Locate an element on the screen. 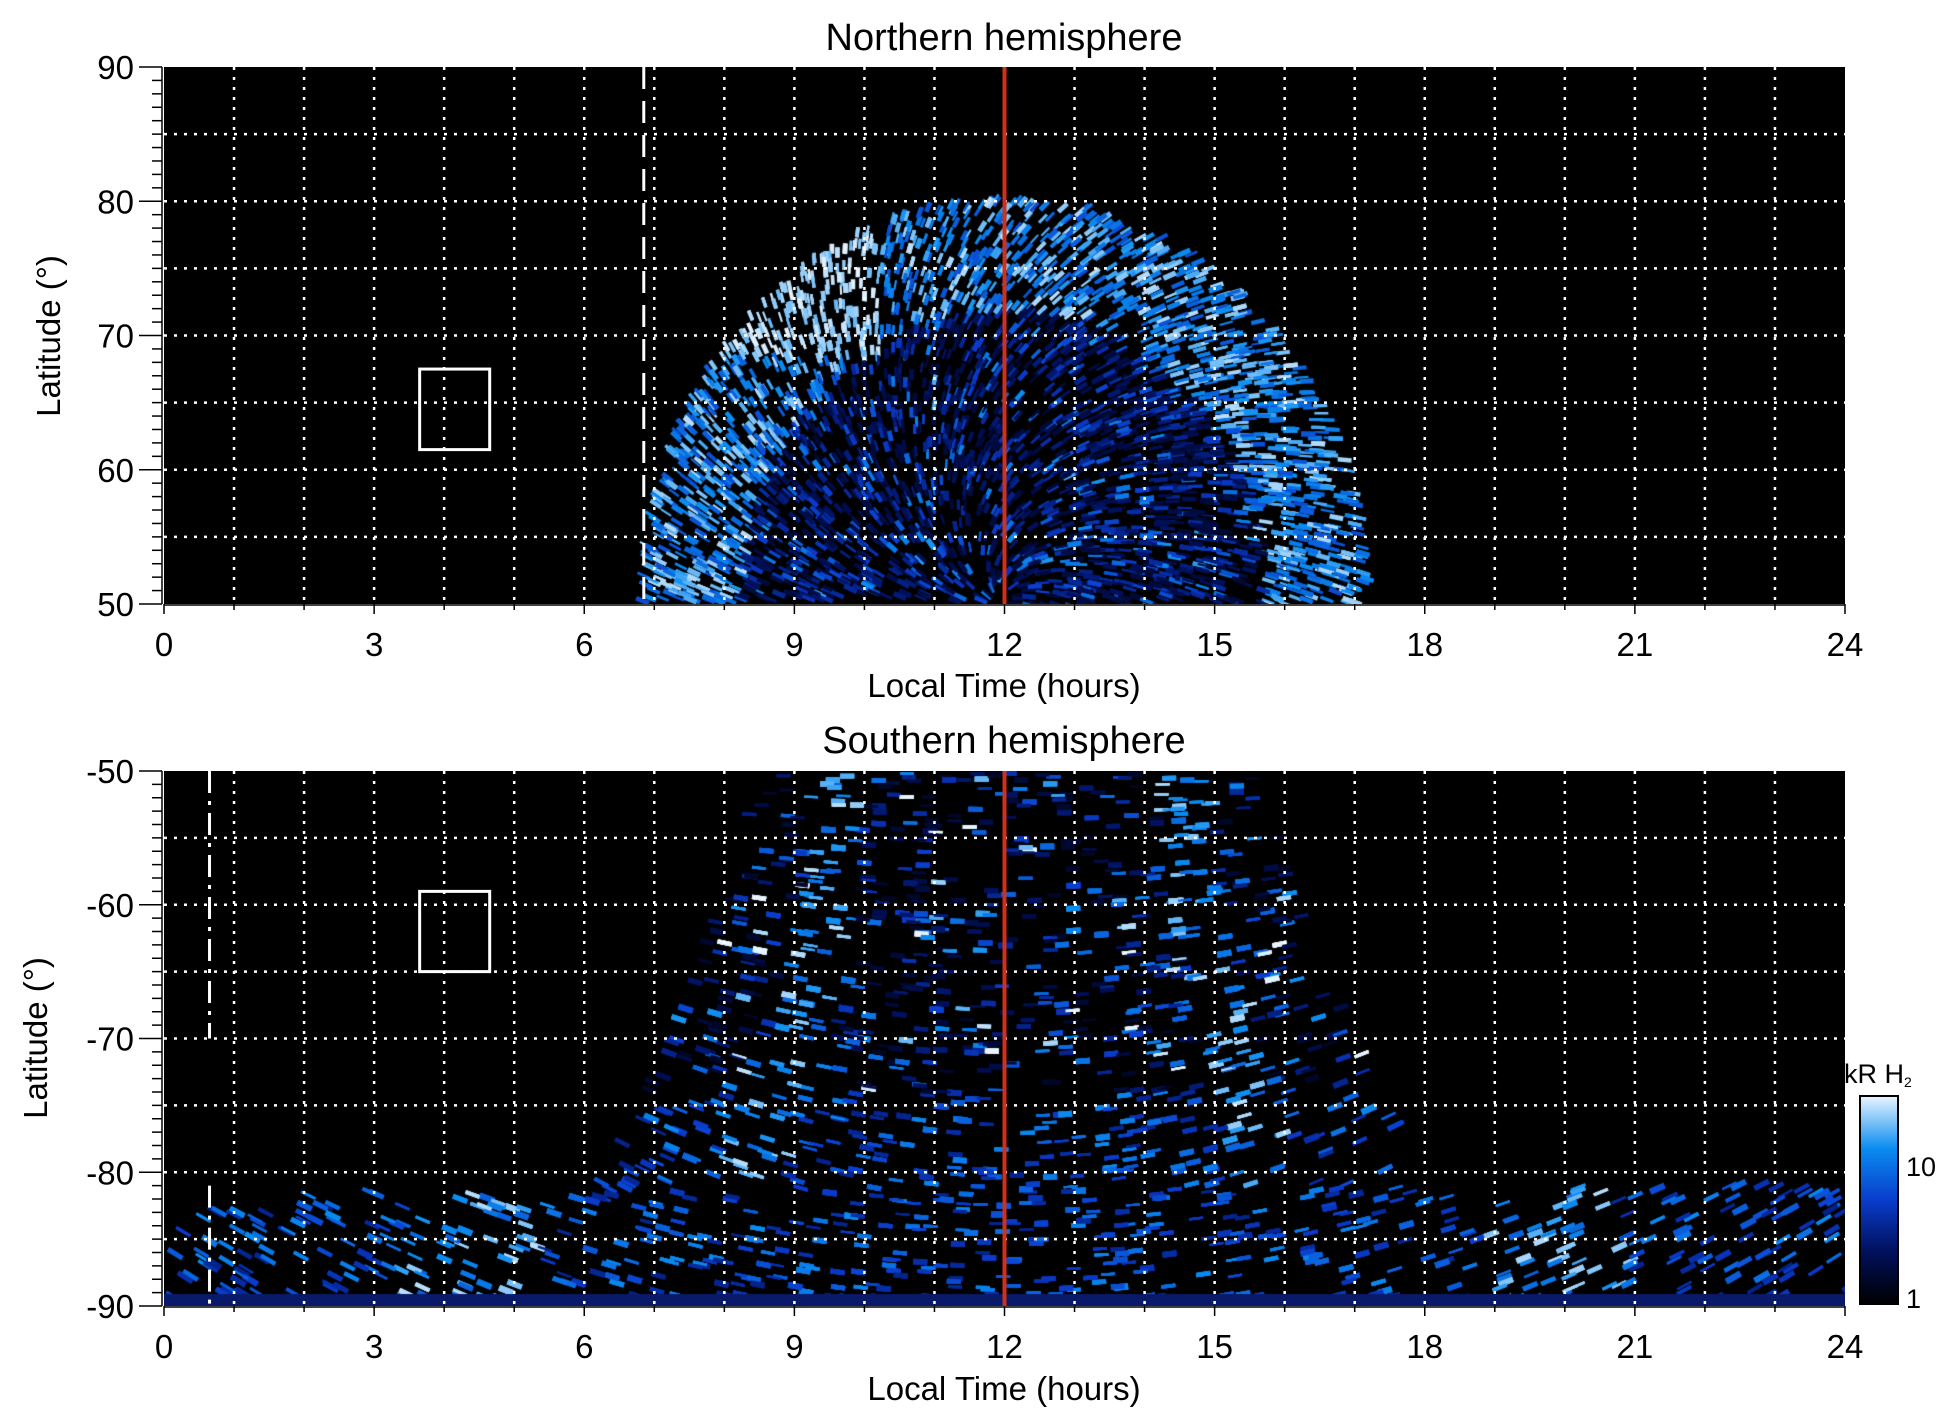  colorbar-label: kR H is located at coordinates (1874, 1074).